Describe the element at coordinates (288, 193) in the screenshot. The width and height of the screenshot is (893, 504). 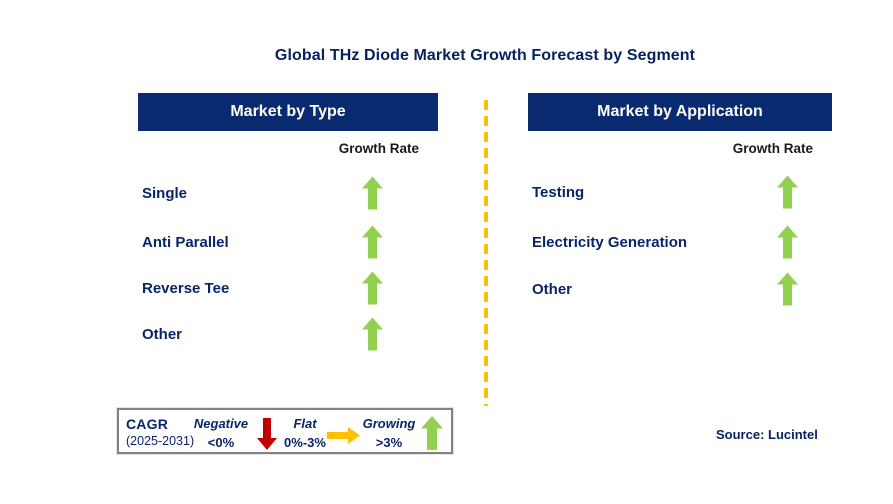
I see `segment-row-single: Single` at that location.